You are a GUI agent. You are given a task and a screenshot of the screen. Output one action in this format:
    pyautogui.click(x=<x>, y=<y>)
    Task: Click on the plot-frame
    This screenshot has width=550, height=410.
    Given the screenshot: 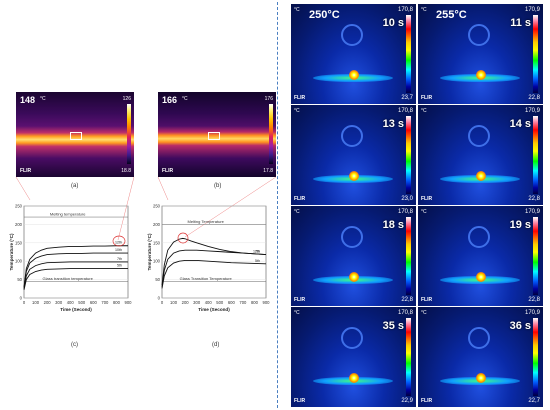 What is the action you would take?
    pyautogui.click(x=76, y=252)
    